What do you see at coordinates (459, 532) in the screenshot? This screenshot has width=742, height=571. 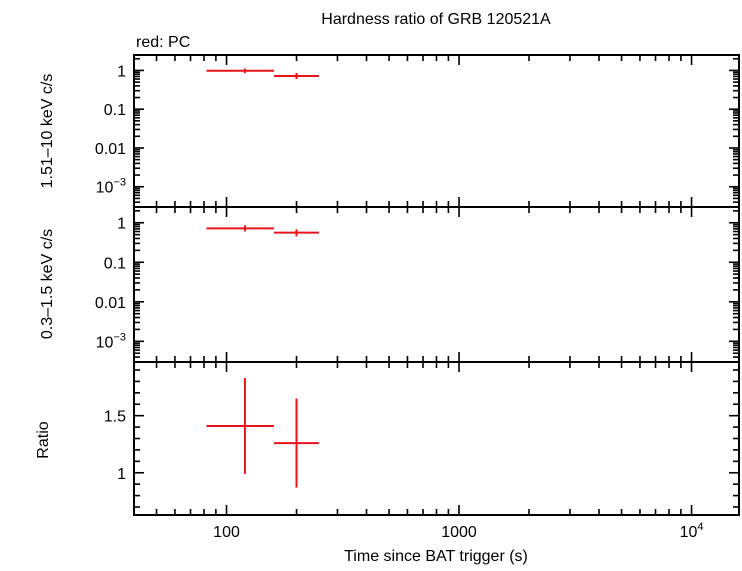 I see `x-tick-label: 1000` at bounding box center [459, 532].